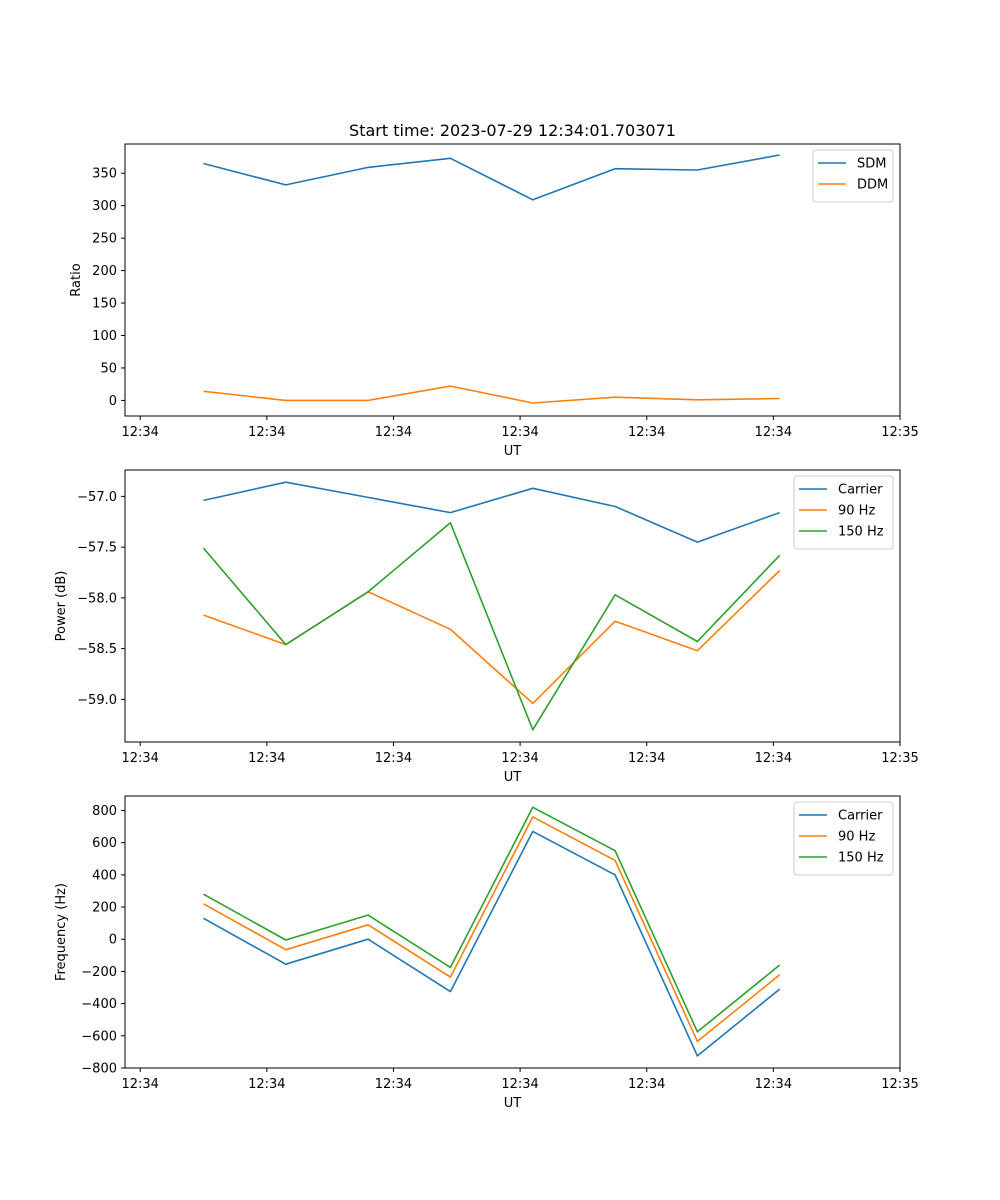 This screenshot has height=1200, width=1000. What do you see at coordinates (860, 490) in the screenshot?
I see `power-legend-label-carrier: Carrier` at bounding box center [860, 490].